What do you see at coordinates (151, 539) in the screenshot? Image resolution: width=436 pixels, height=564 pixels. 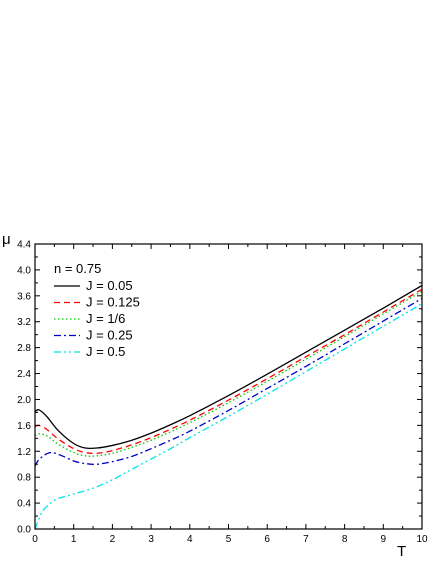 I see `x-tick-label: 3` at bounding box center [151, 539].